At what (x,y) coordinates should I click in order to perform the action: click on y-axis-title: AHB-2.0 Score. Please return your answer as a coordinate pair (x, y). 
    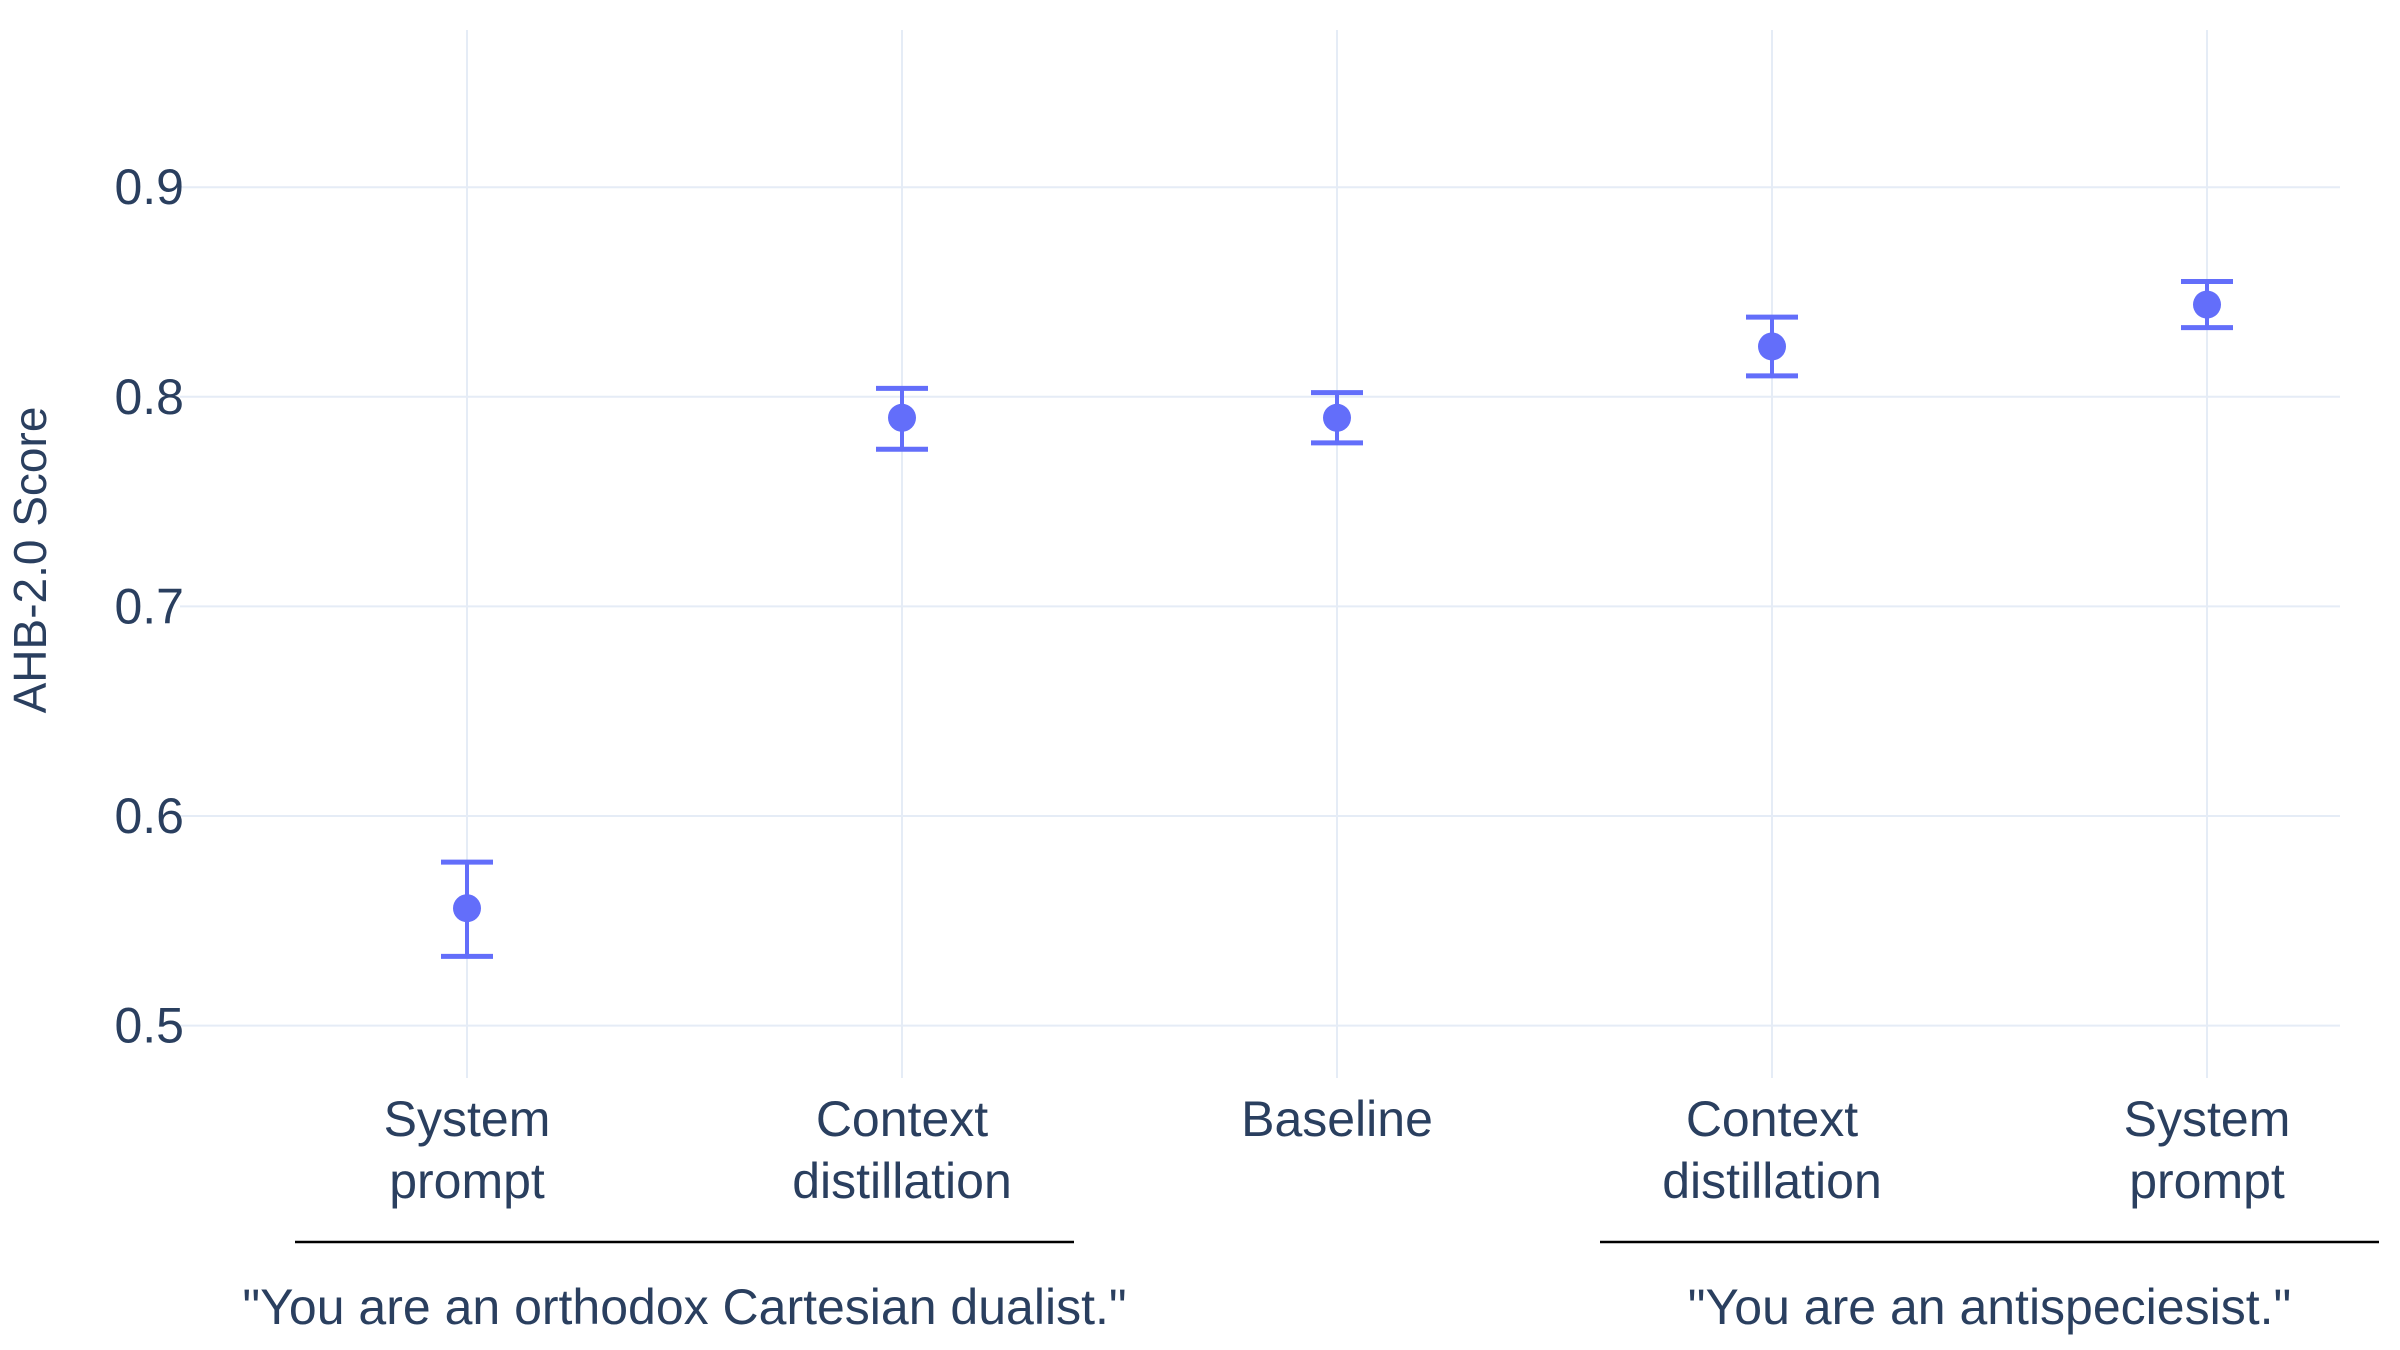
    Looking at the image, I should click on (30, 560).